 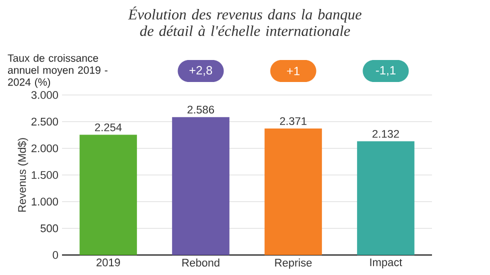 What do you see at coordinates (385, 134) in the screenshot?
I see `data-label: 2.132` at bounding box center [385, 134].